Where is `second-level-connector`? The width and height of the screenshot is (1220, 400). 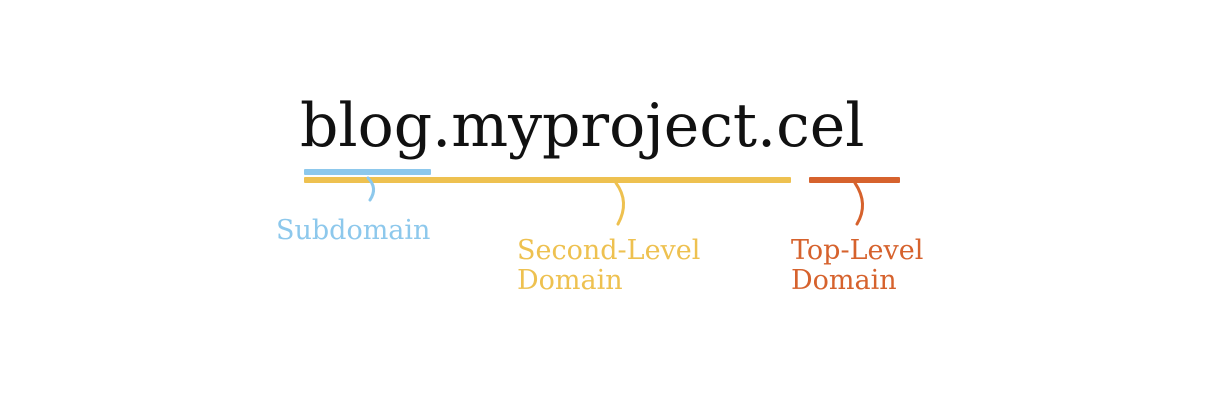
second-level-connector is located at coordinates (619, 203).